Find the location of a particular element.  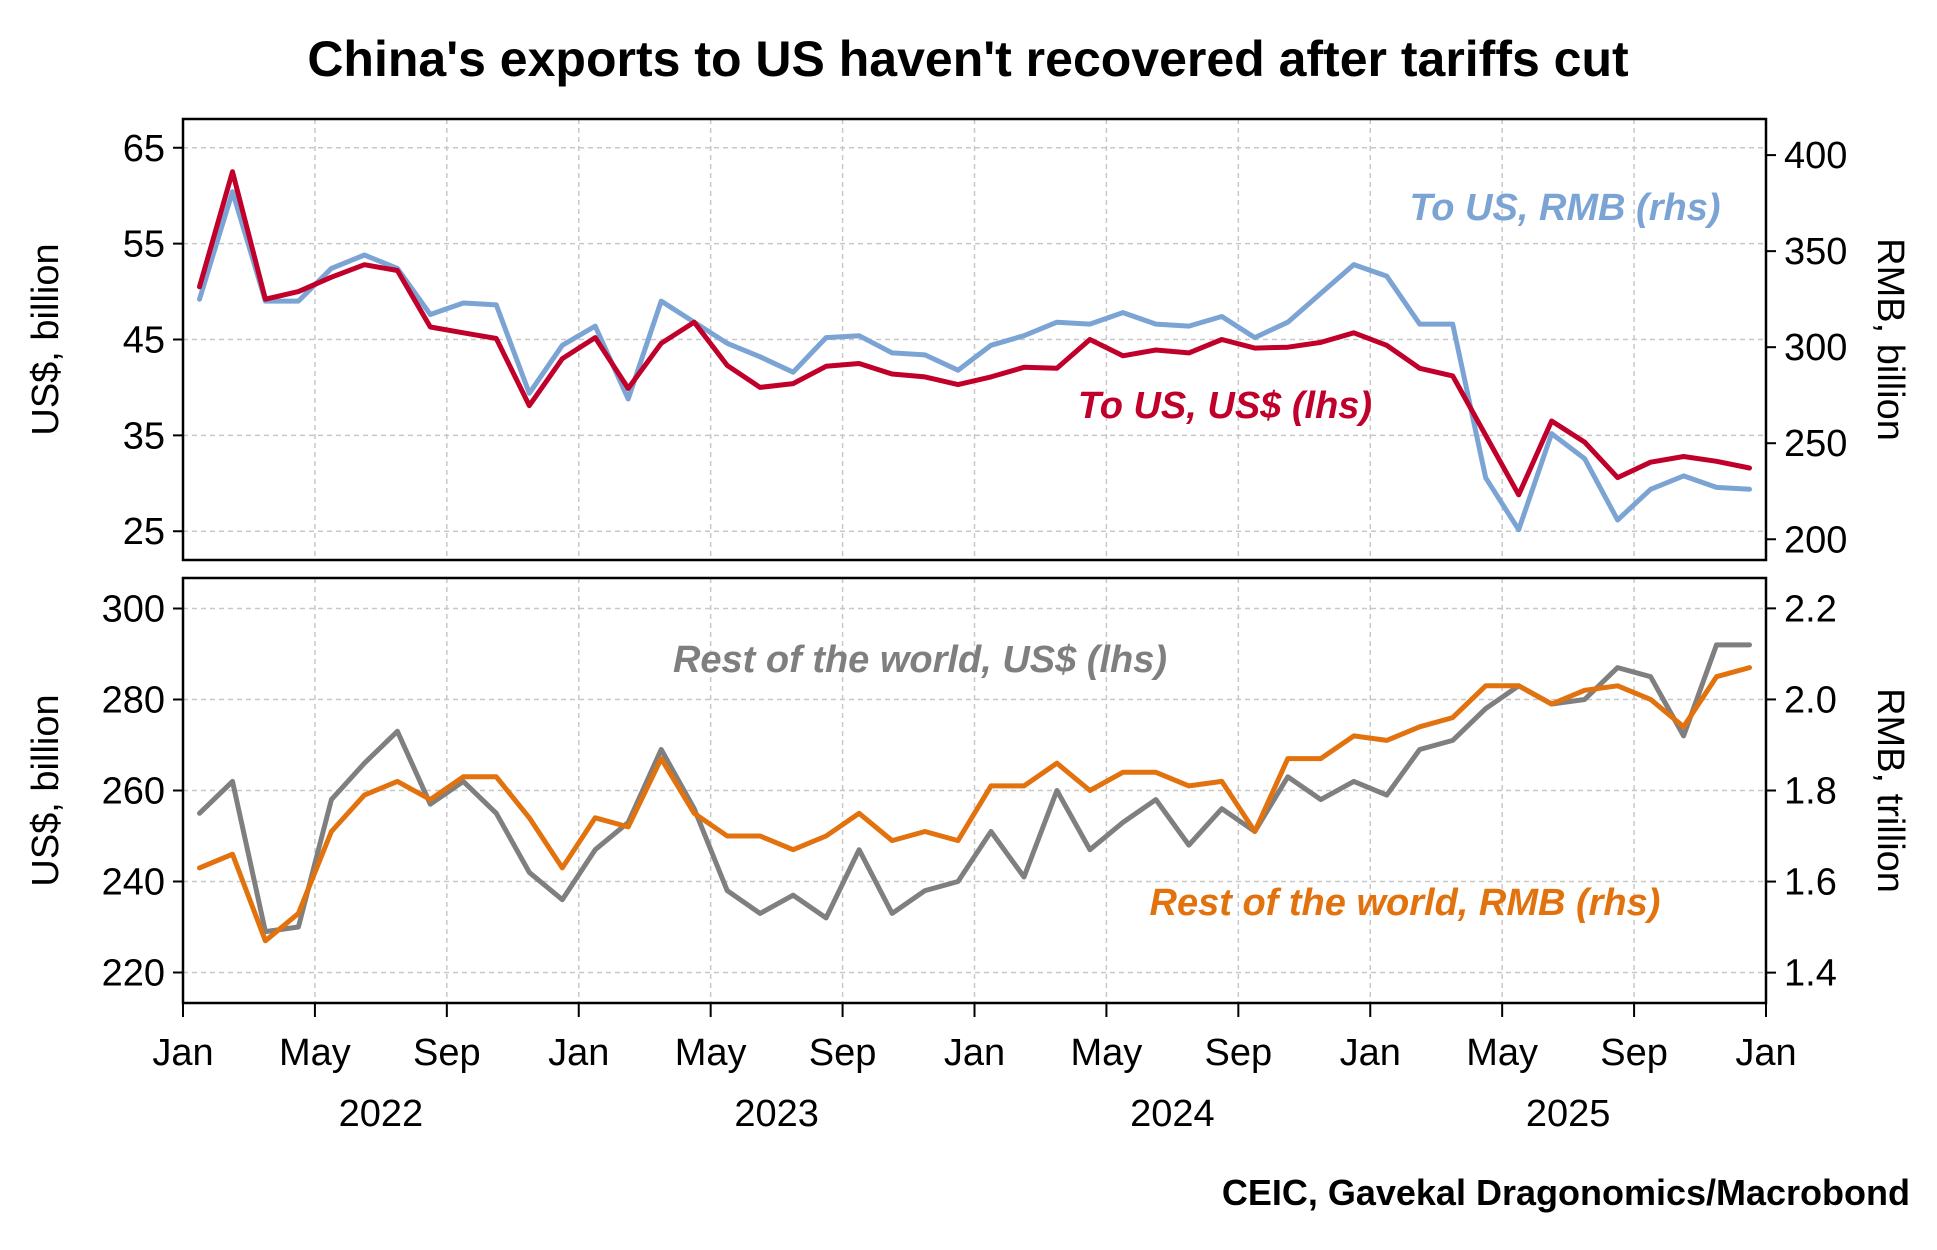

right-tick-label: 1.4 is located at coordinates (1810, 974).